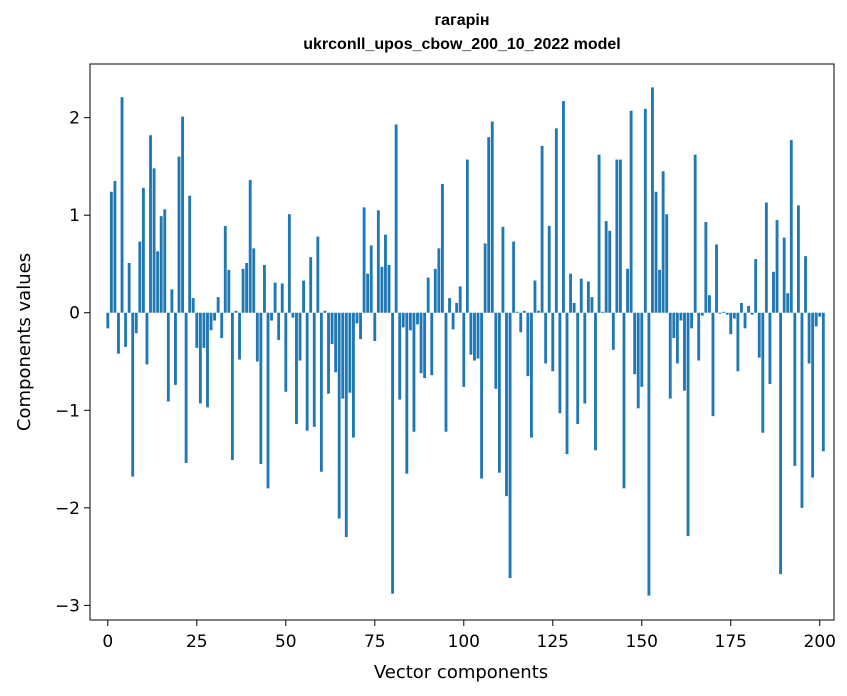  Describe the element at coordinates (820, 642) in the screenshot. I see `x-tick-label: 200` at that location.